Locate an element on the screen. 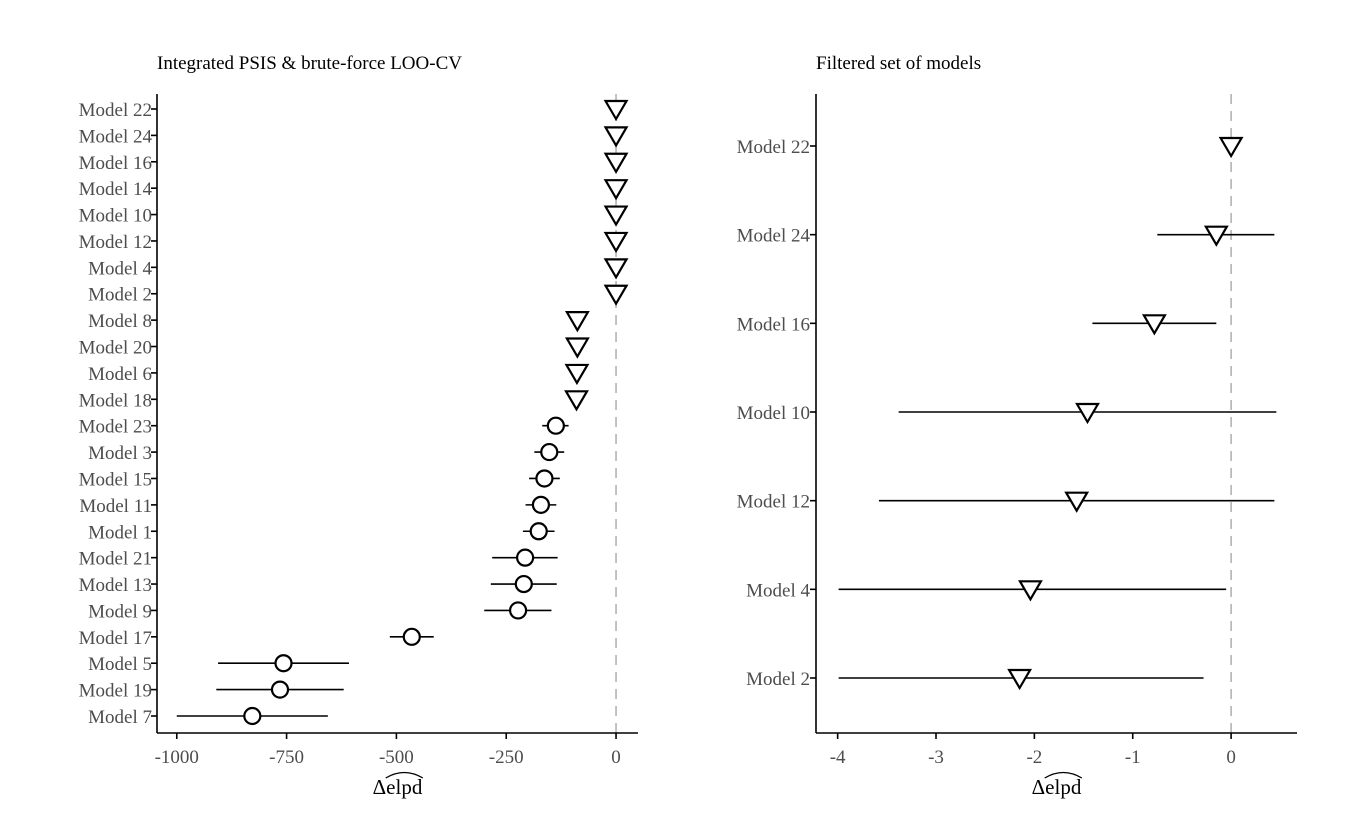  y-tick-label: Model 21 is located at coordinates (115, 559).